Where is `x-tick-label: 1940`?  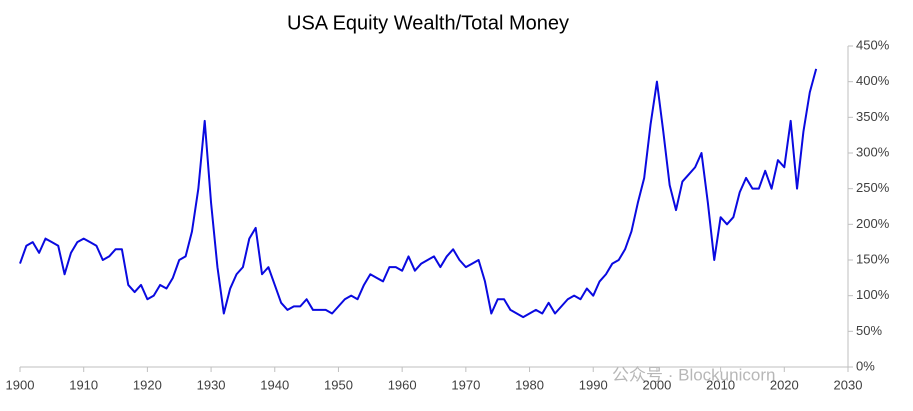
x-tick-label: 1940 is located at coordinates (274, 384).